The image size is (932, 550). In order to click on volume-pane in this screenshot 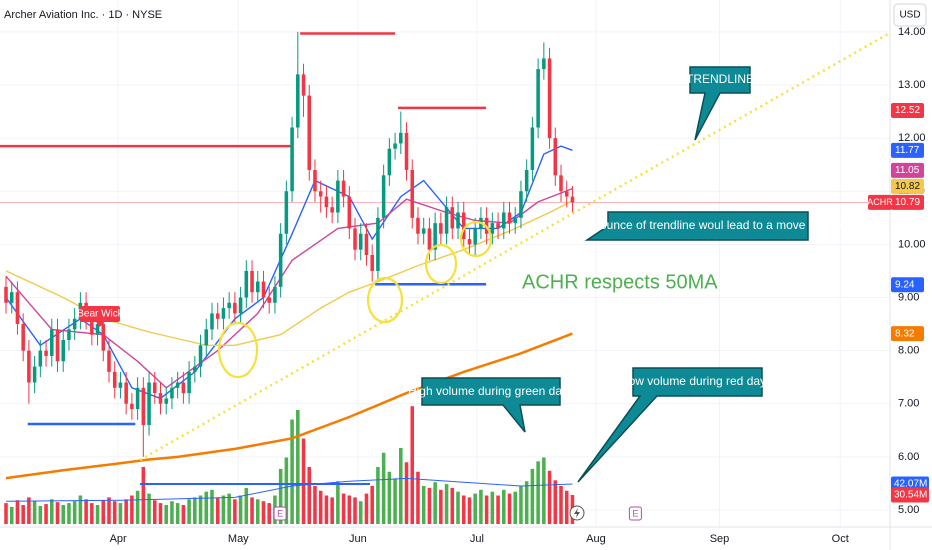, I will do `click(289, 465)`.